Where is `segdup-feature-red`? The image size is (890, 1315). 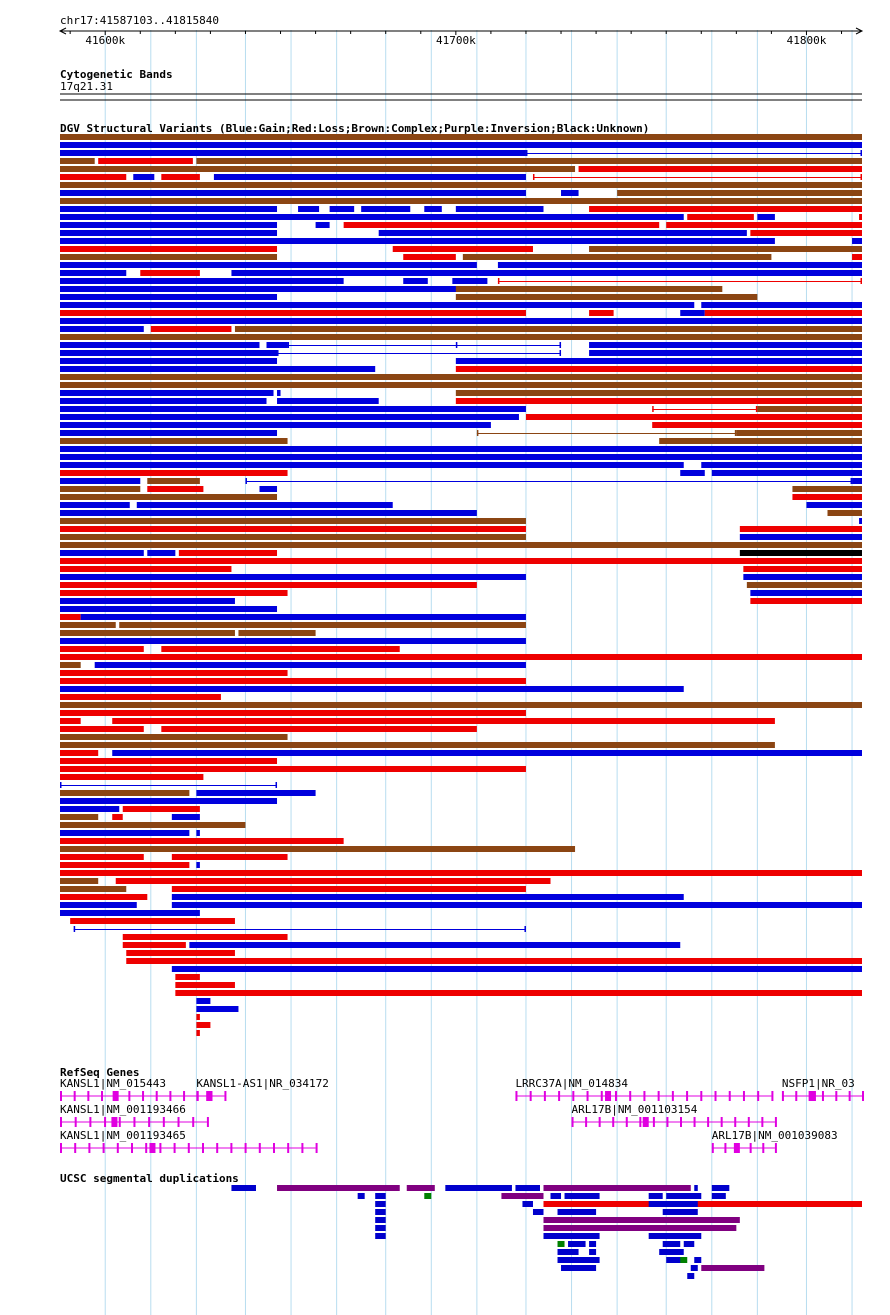 segdup-feature-red is located at coordinates (702, 1204).